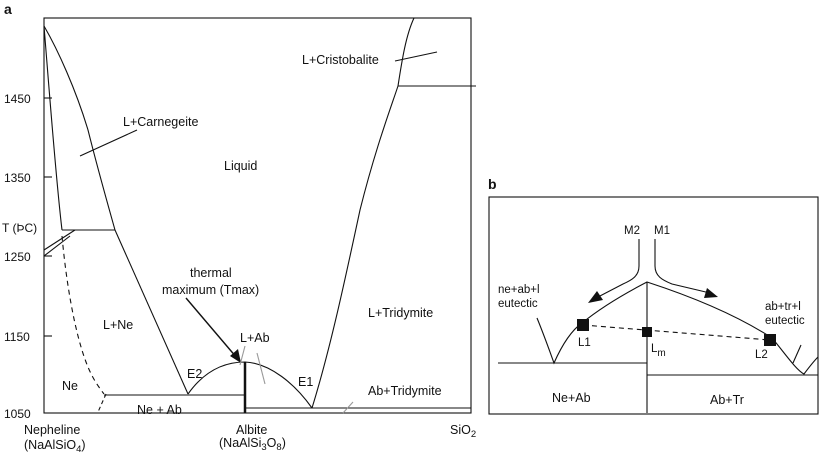  What do you see at coordinates (400, 313) in the screenshot?
I see `field-l-tridymite: L+Tridymite` at bounding box center [400, 313].